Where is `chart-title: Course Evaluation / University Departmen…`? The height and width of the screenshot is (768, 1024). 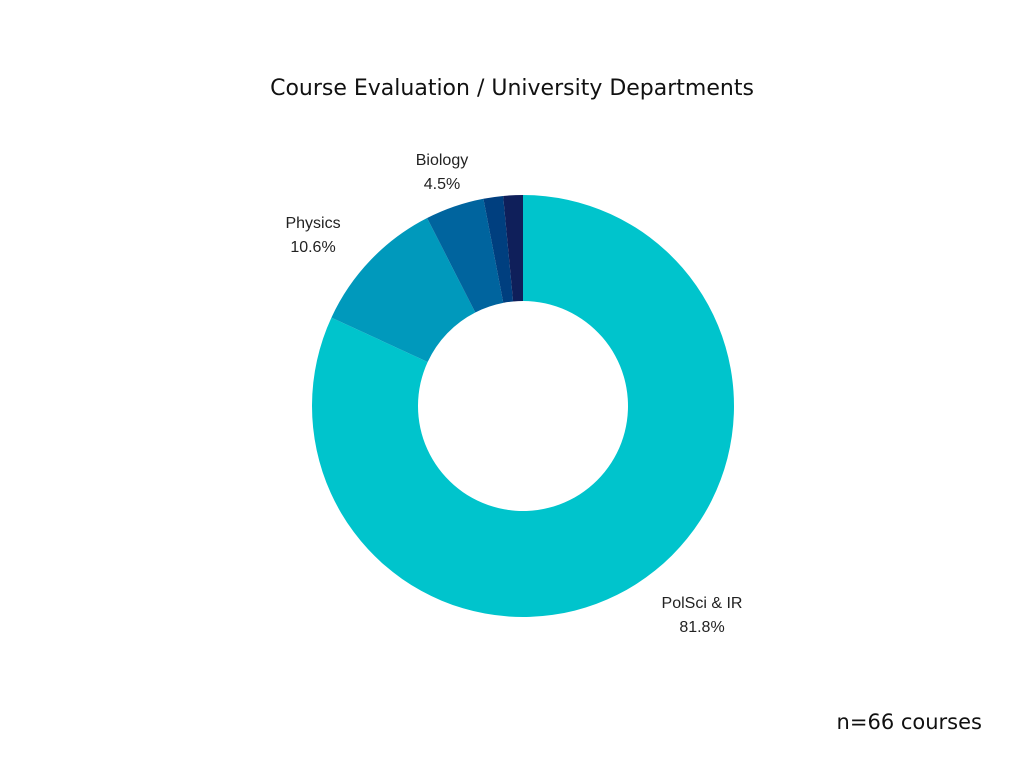
chart-title: Course Evaluation / University Departmen… is located at coordinates (512, 88).